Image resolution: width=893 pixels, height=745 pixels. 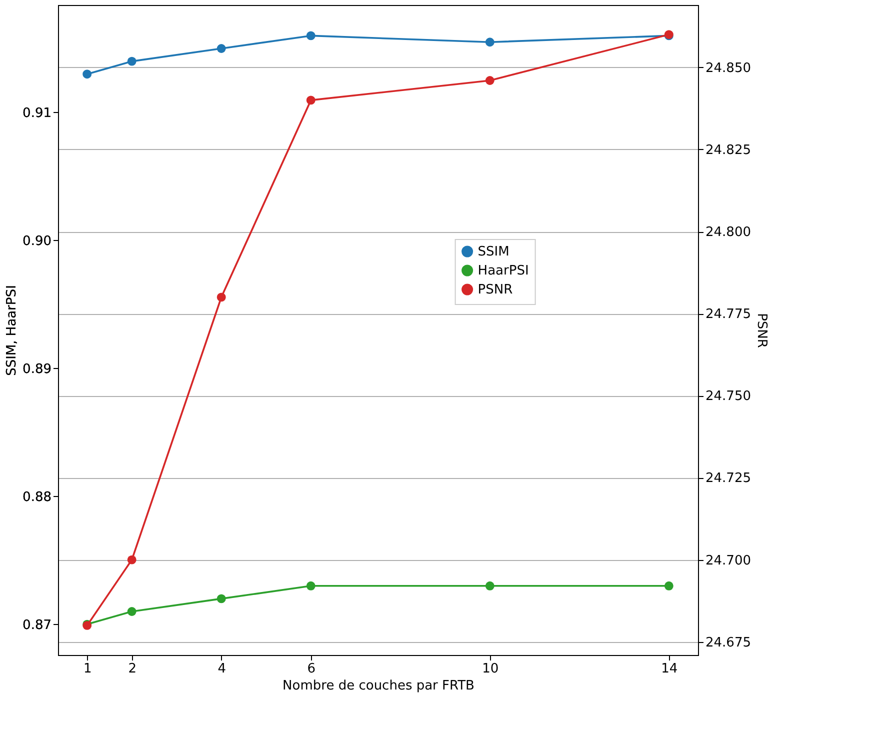 What do you see at coordinates (761, 330) in the screenshot?
I see `y2-axis-title: PSNR` at bounding box center [761, 330].